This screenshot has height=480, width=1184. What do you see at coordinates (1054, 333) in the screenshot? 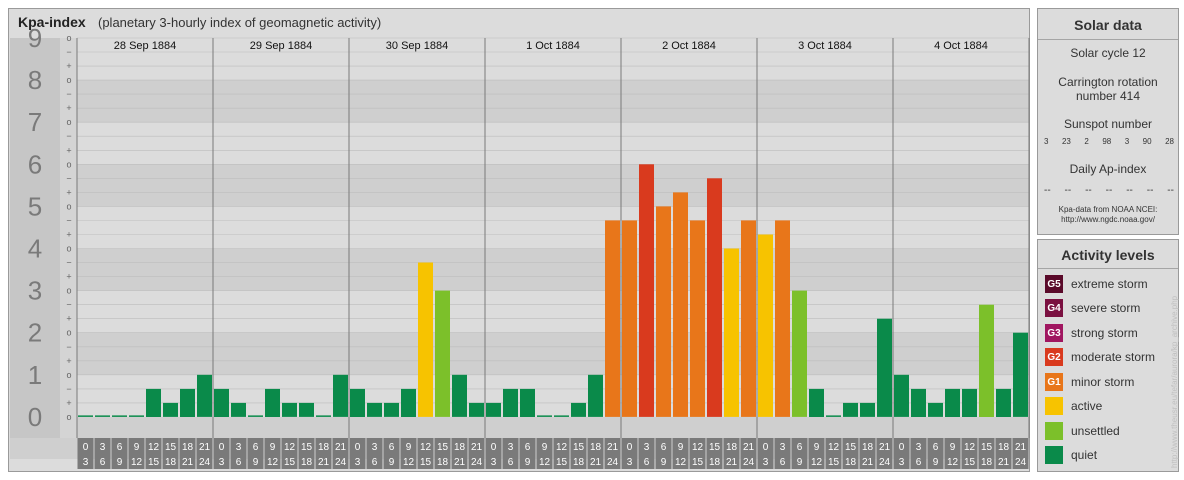
I see `g3-badge: G3` at bounding box center [1054, 333].